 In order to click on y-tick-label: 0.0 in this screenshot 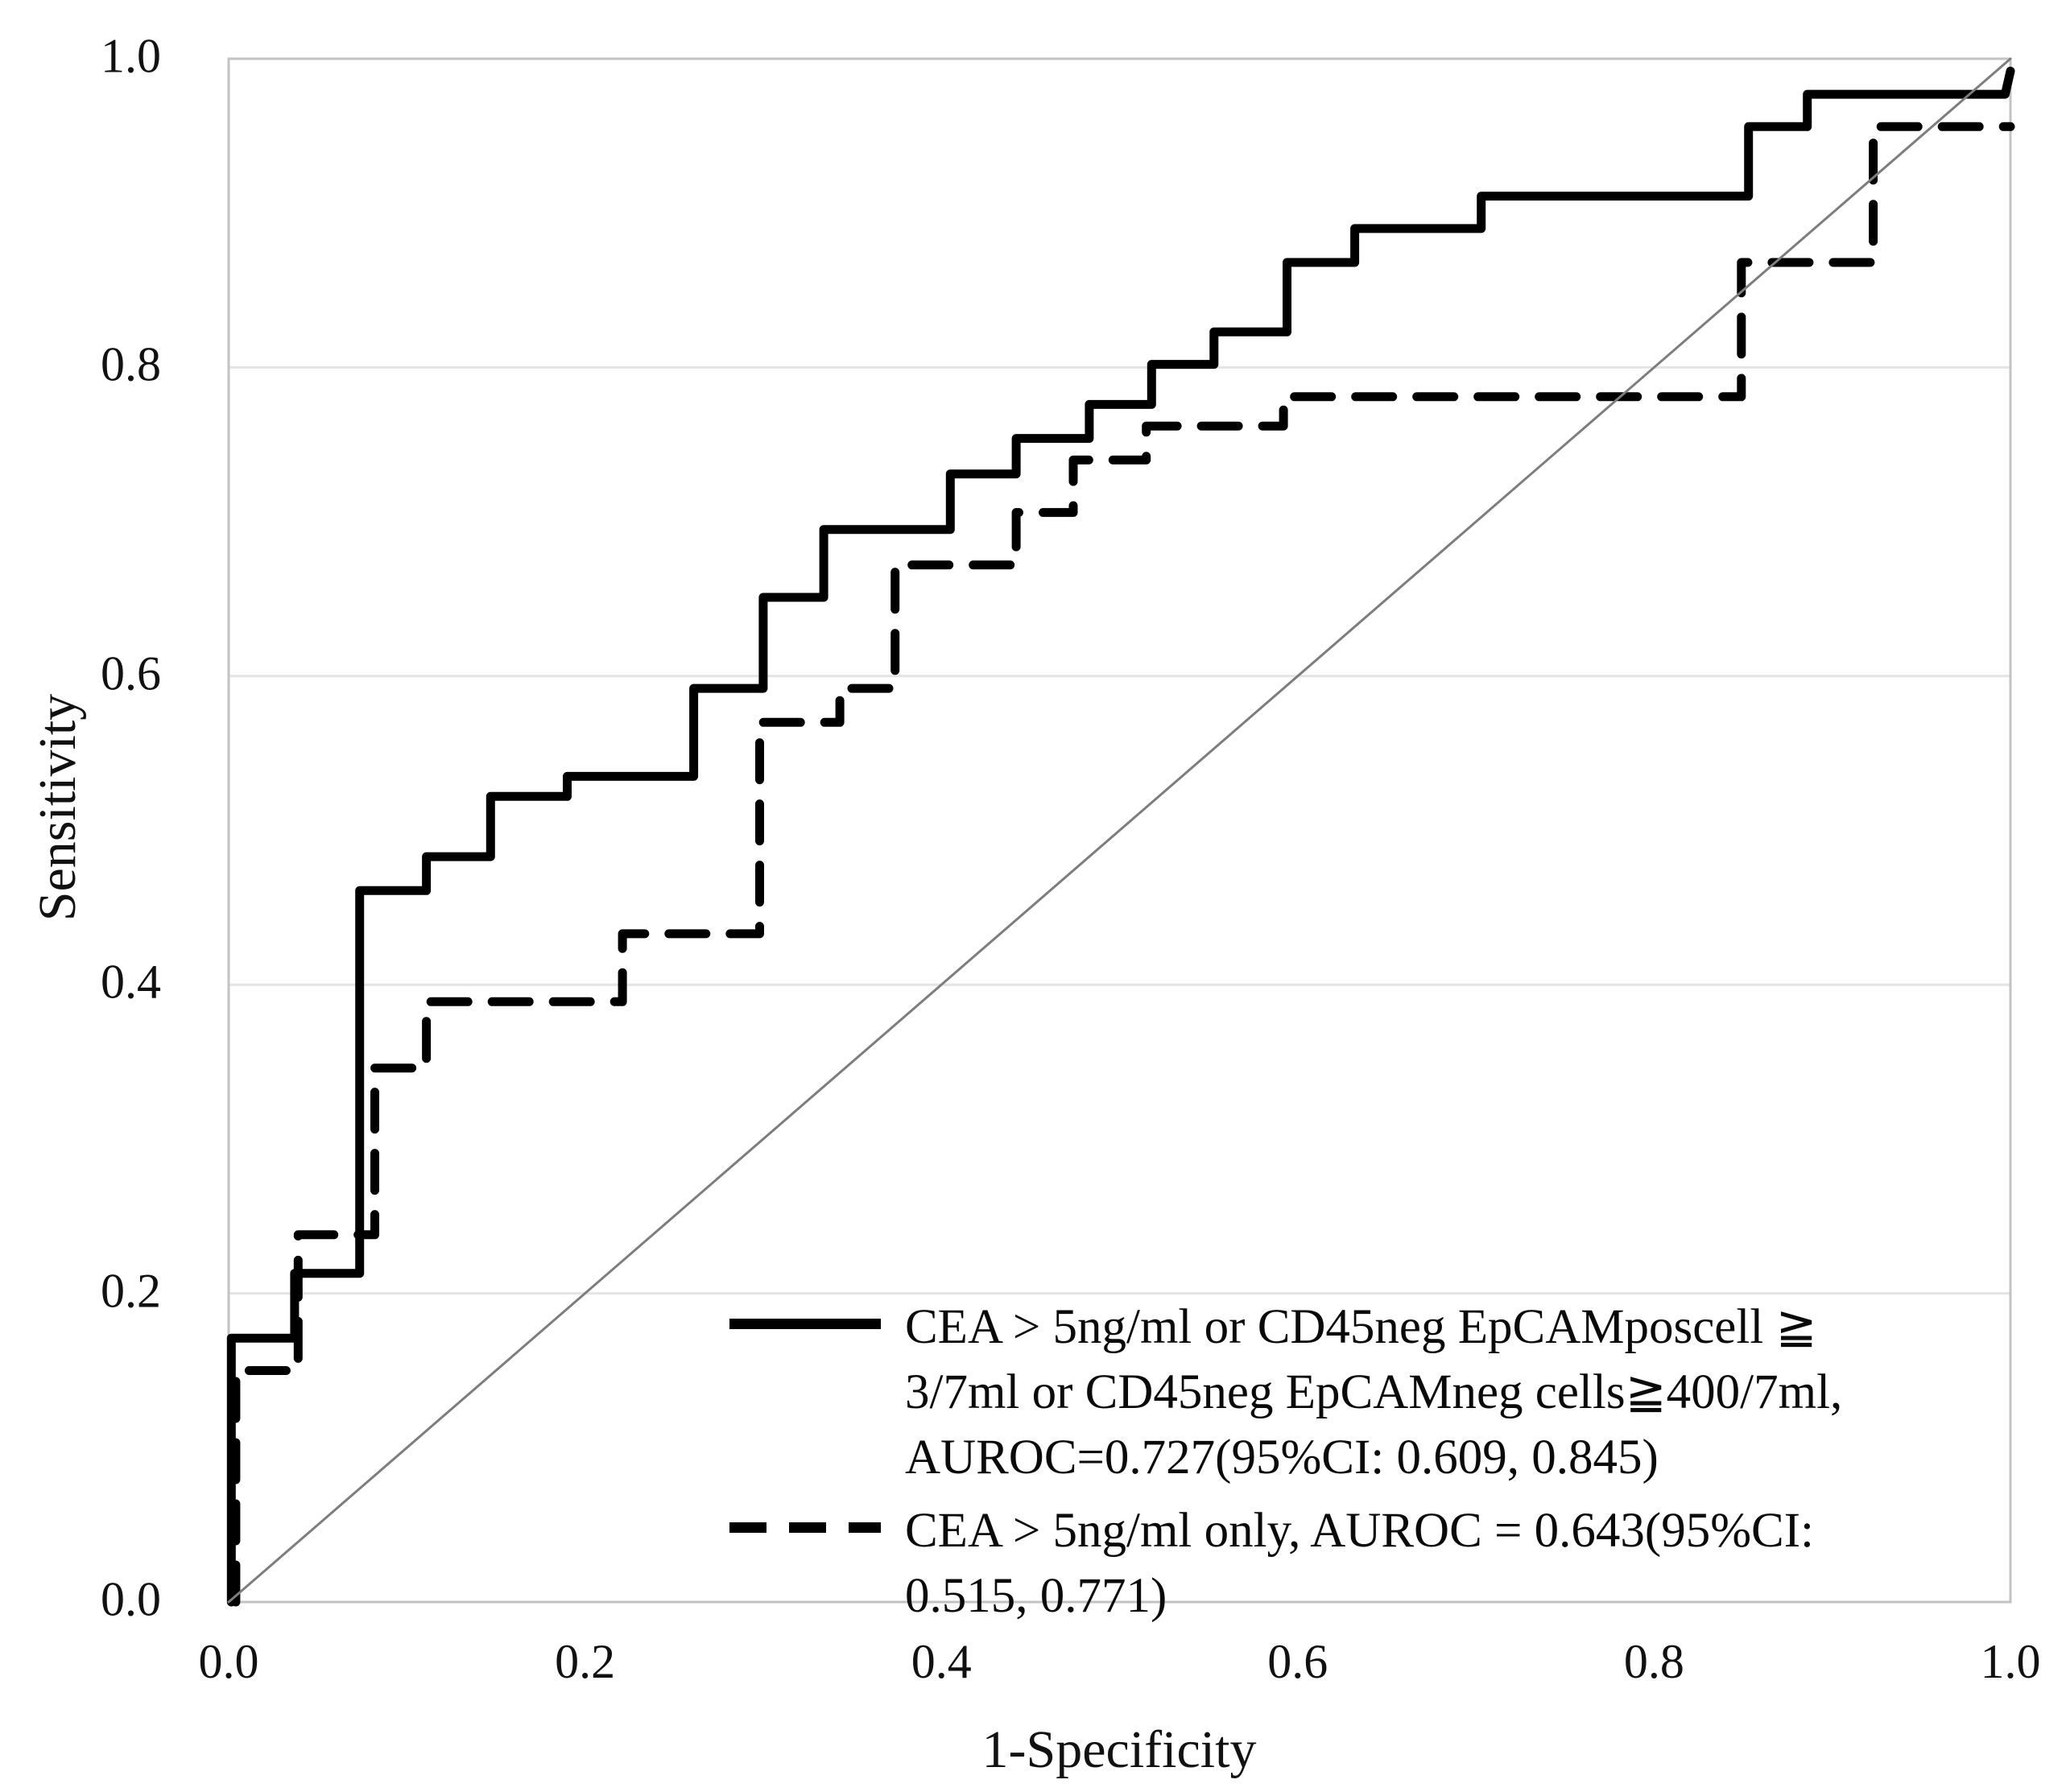, I will do `click(131, 1599)`.